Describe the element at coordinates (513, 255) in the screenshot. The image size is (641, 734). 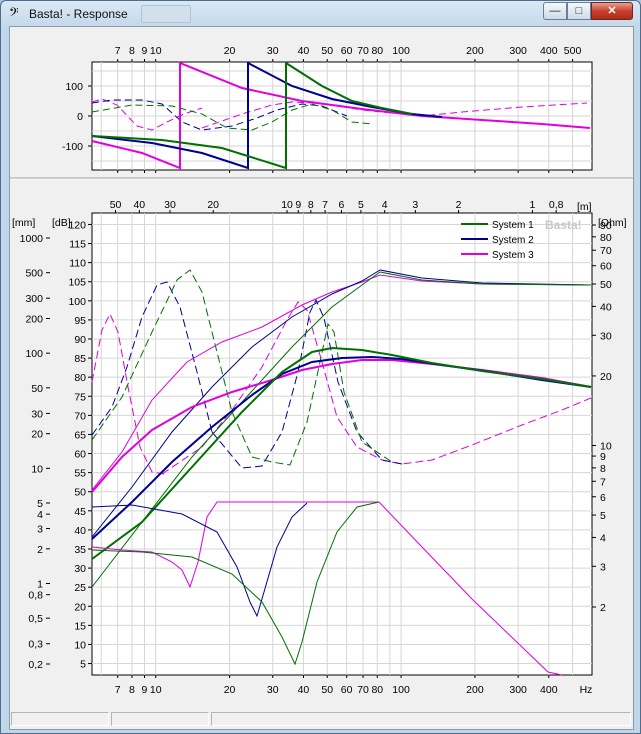
I see `legend-entry: System 3` at that location.